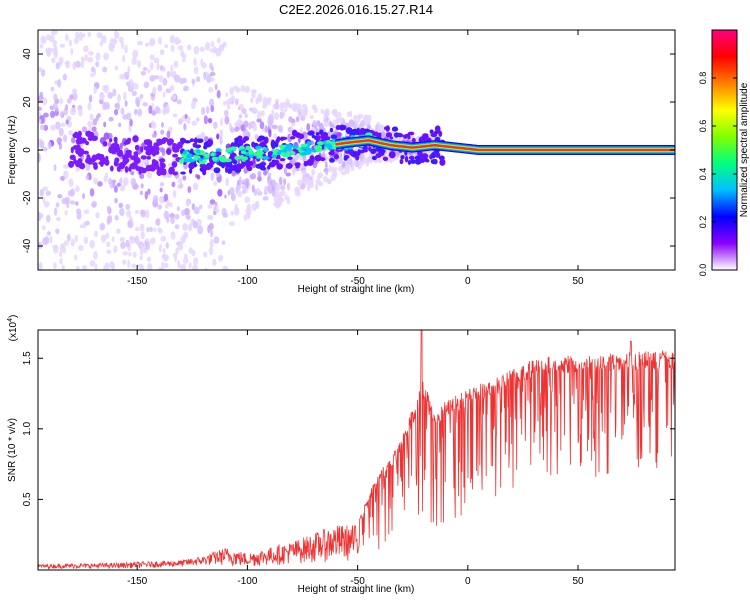 The height and width of the screenshot is (600, 750). What do you see at coordinates (10, 320) in the screenshot?
I see `snr-y-scale-exponent: 4` at bounding box center [10, 320].